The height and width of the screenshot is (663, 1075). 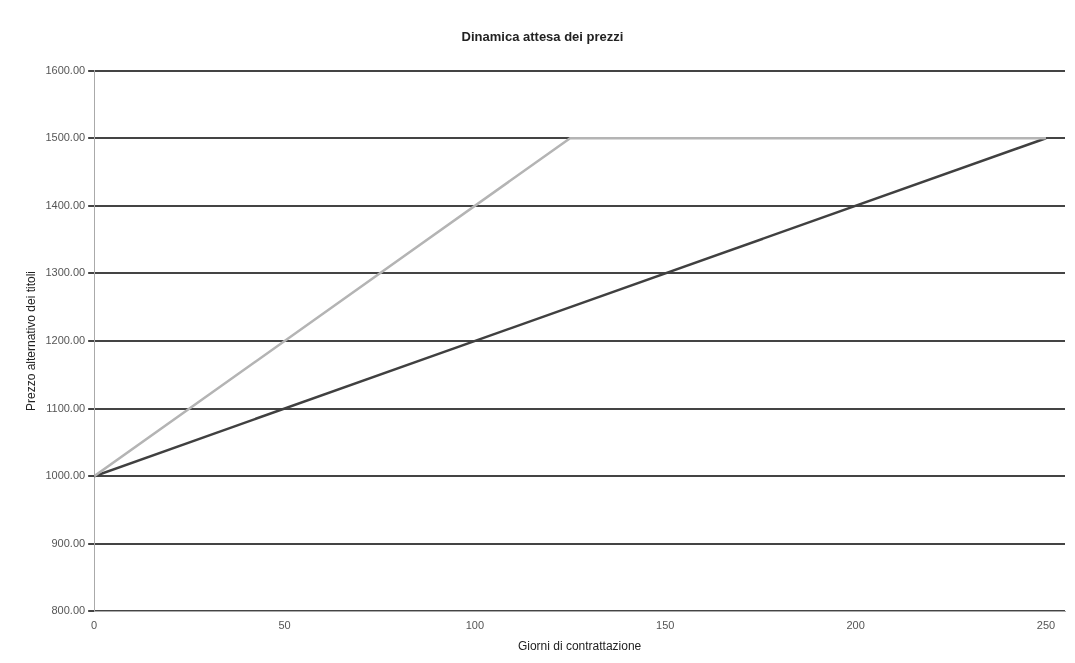 I want to click on chart-title: Dinamica attesa dei prezzi, so click(x=542, y=37).